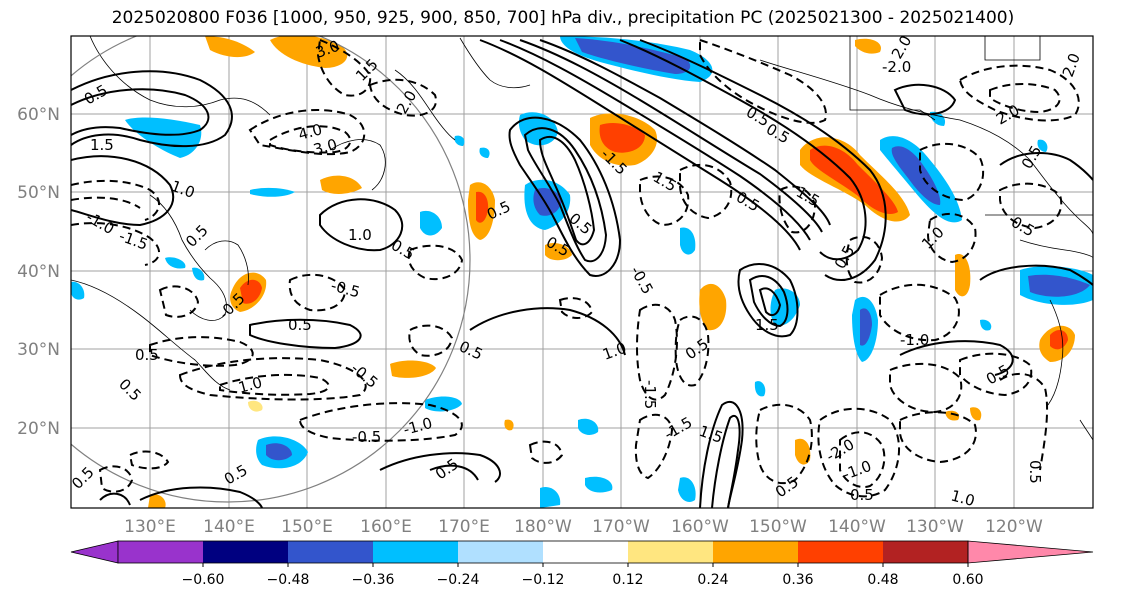  What do you see at coordinates (1030, 552) in the screenshot?
I see `colorbar-over-triangle` at bounding box center [1030, 552].